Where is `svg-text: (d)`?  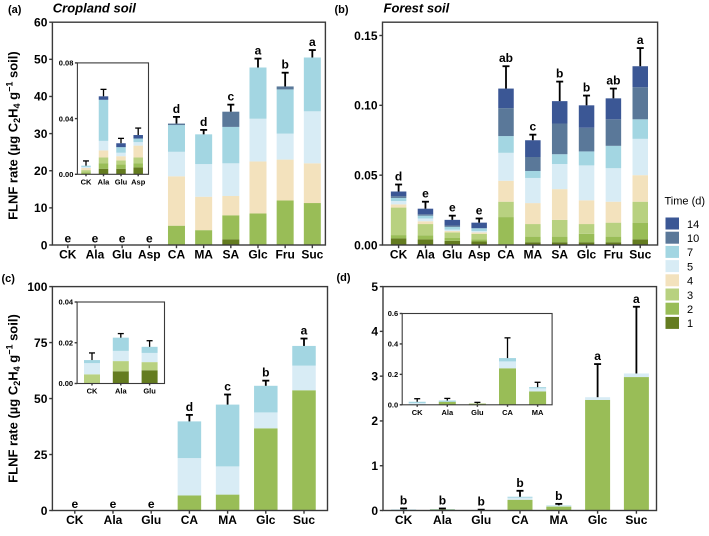 svg-text: (d) is located at coordinates (344, 278).